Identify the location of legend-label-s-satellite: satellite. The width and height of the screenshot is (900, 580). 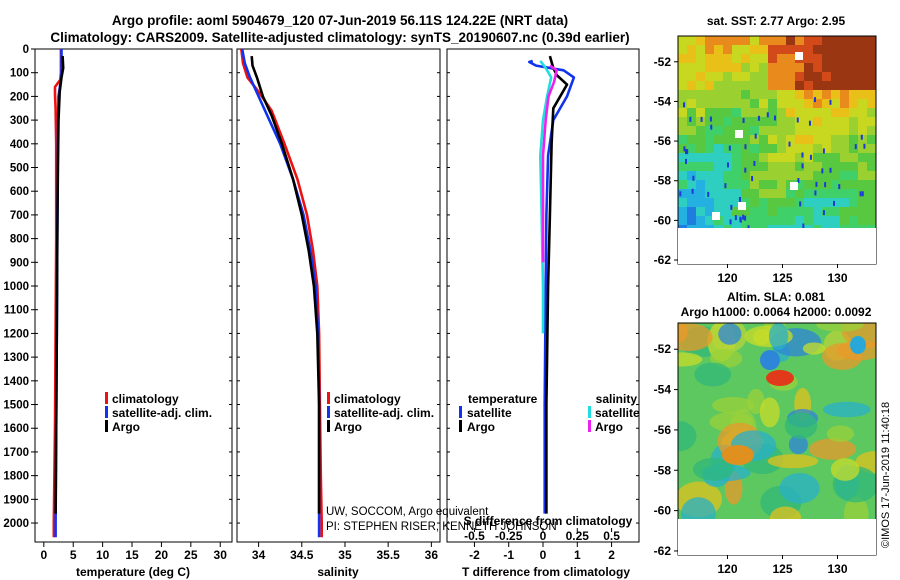
(617, 413).